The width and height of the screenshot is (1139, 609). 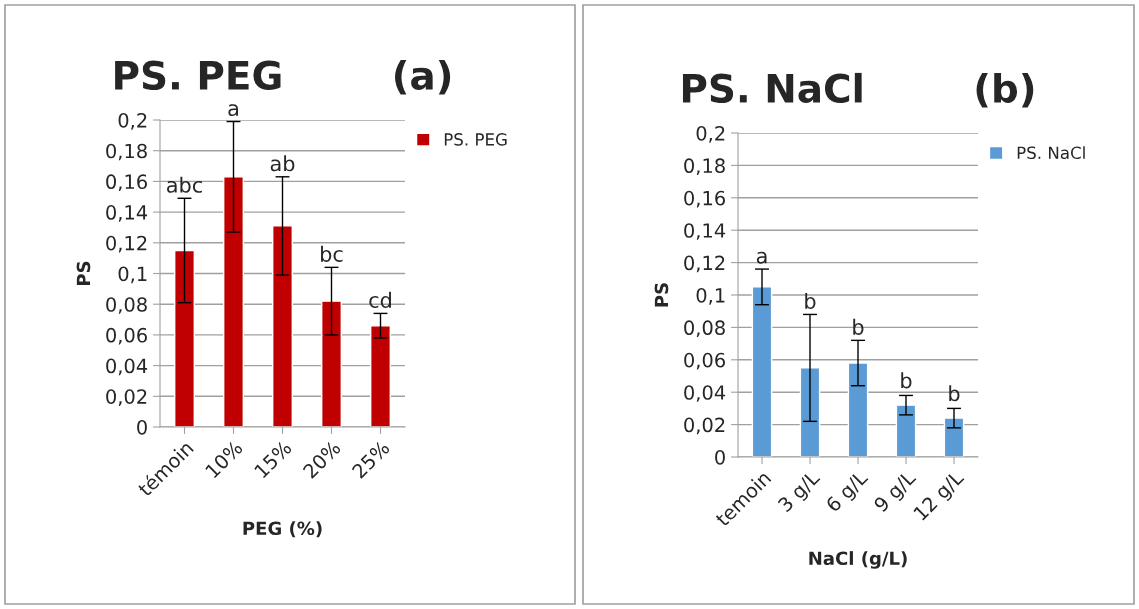 I want to click on annotation: ab, so click(x=282, y=163).